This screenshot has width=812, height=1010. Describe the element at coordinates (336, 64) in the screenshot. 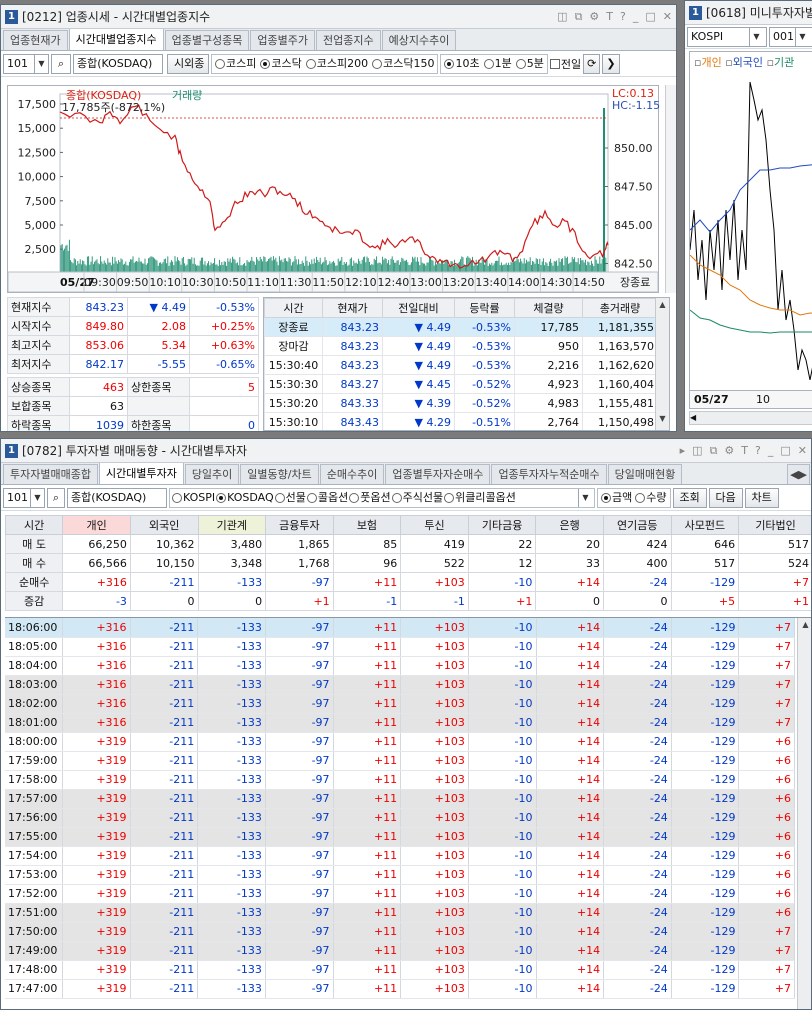

I see `market-radio-2: 코스피200` at that location.